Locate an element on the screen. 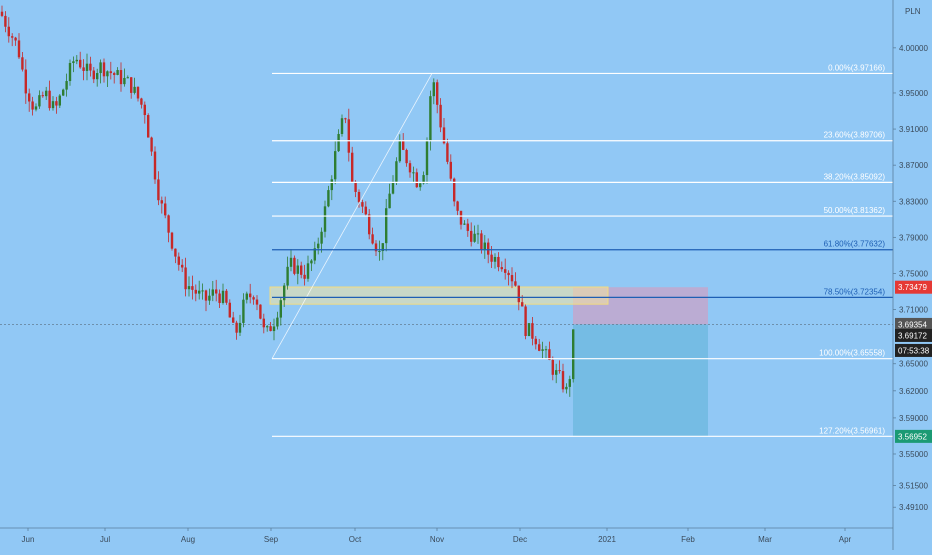 This screenshot has height=555, width=932. price-badge-text: 3.69354 is located at coordinates (912, 324).